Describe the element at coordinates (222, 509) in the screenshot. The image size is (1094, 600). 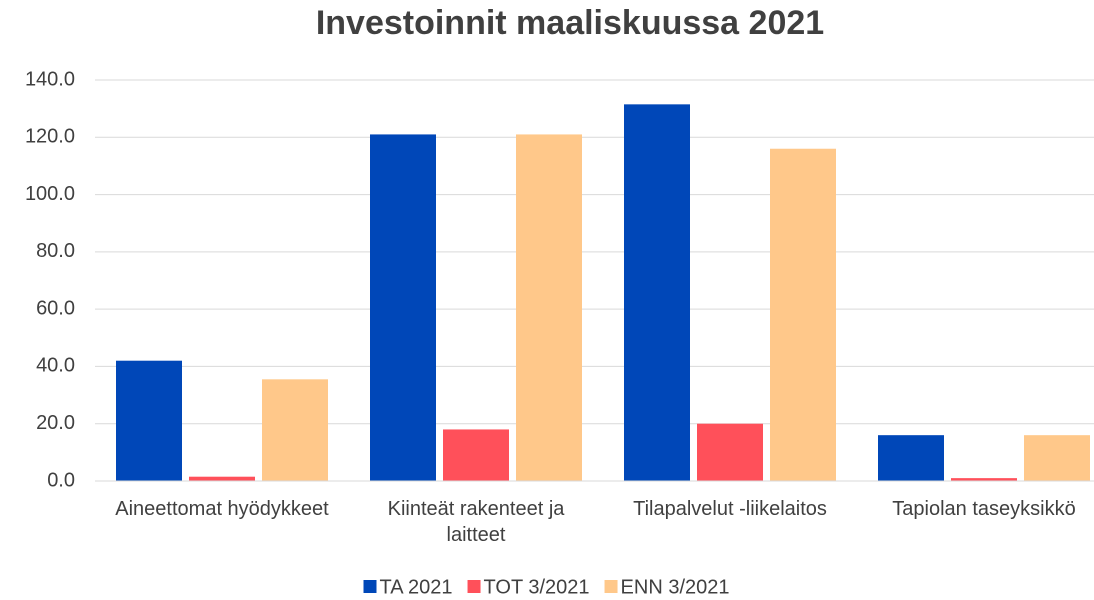
I see `x-tick-label: Aineettomat hyödykkeet` at that location.